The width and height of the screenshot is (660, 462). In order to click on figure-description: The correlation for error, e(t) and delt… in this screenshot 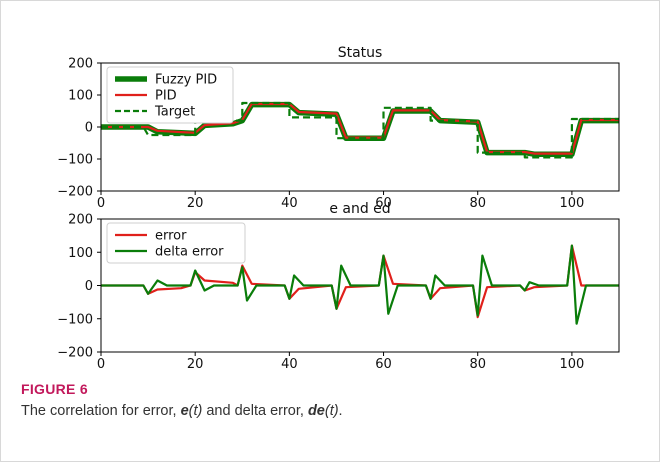, I will do `click(331, 411)`.